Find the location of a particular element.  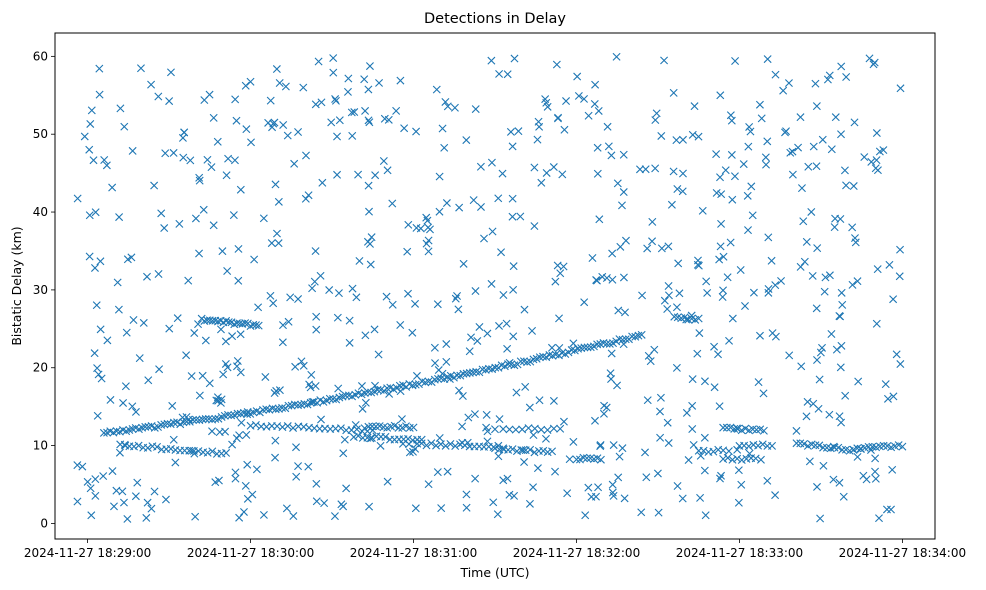

y-tick-label: 50 is located at coordinates (40, 134).